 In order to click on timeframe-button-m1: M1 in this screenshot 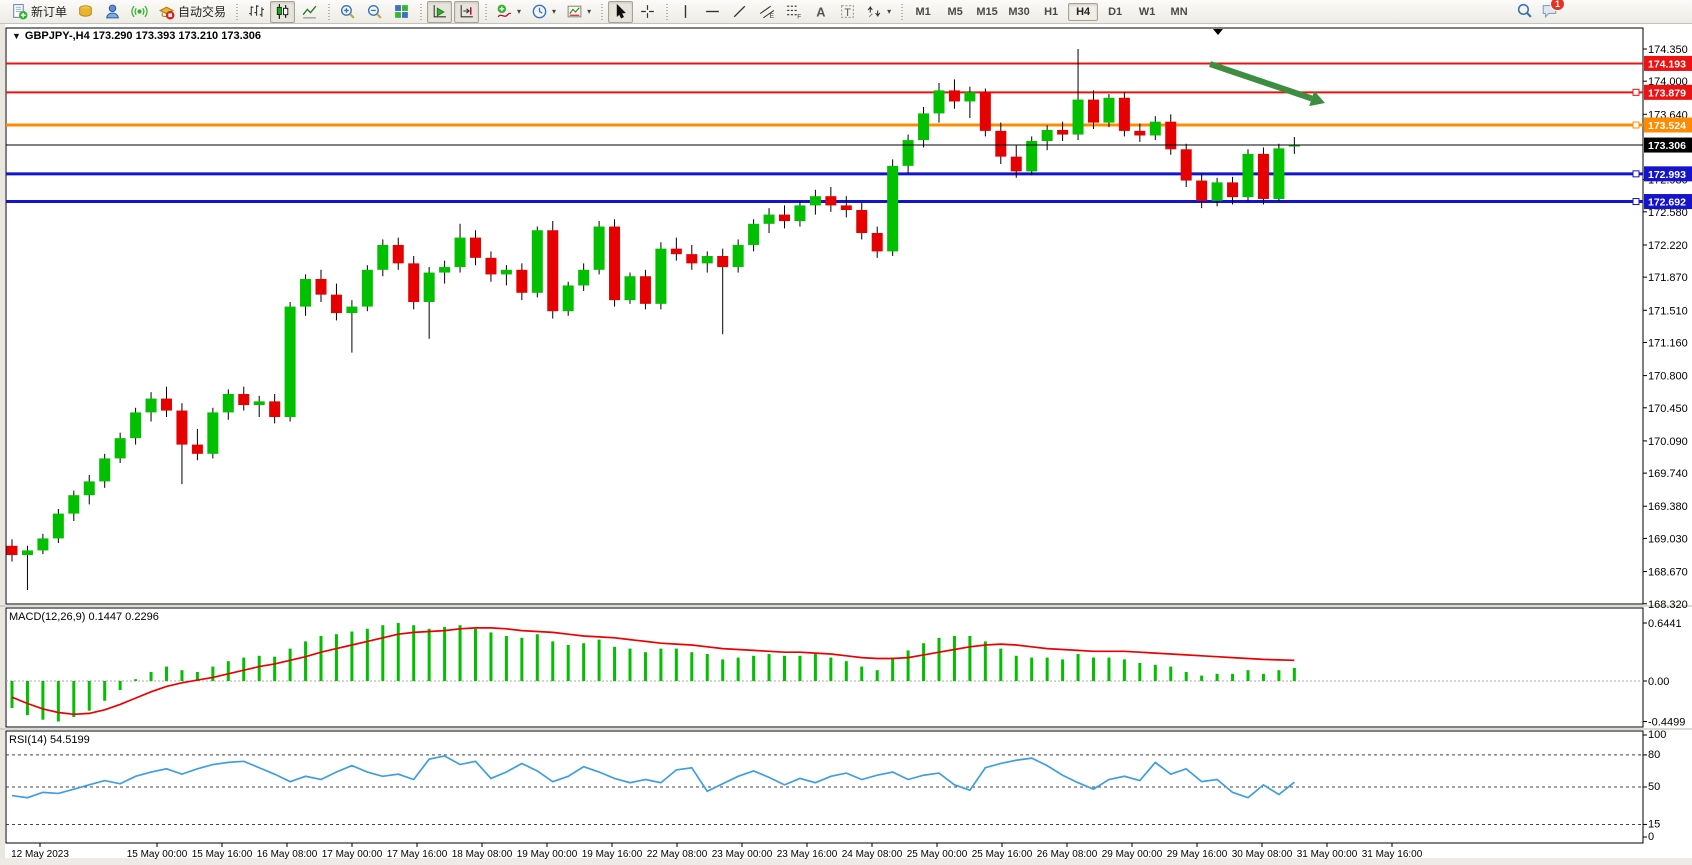, I will do `click(923, 11)`.